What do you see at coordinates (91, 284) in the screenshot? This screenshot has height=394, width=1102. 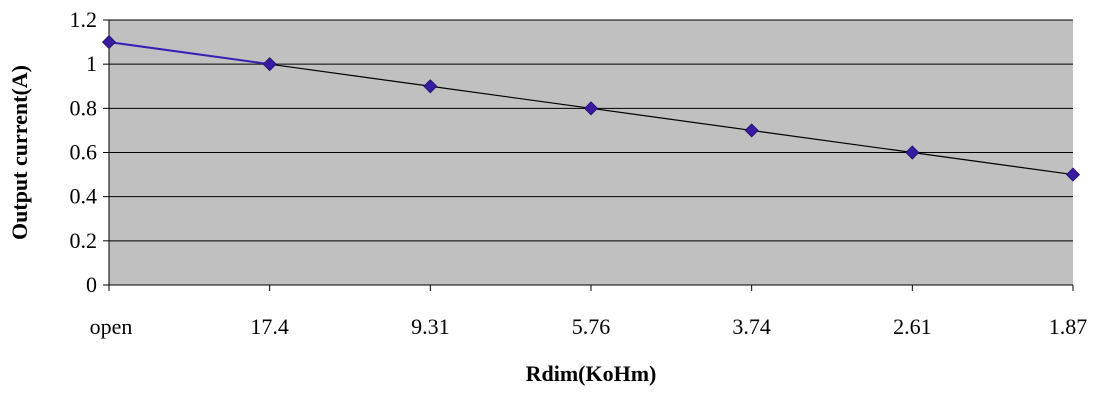 I see `y-tick-label: 0` at bounding box center [91, 284].